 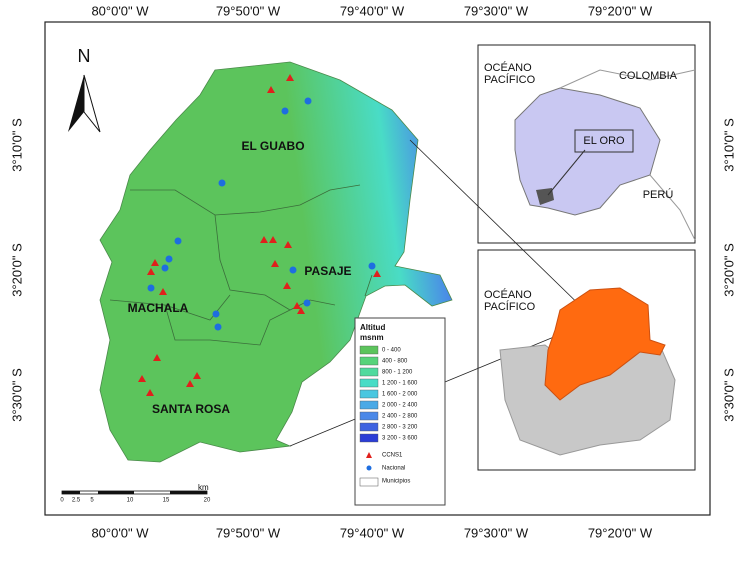 What do you see at coordinates (84, 56) in the screenshot?
I see `north-label: N` at bounding box center [84, 56].